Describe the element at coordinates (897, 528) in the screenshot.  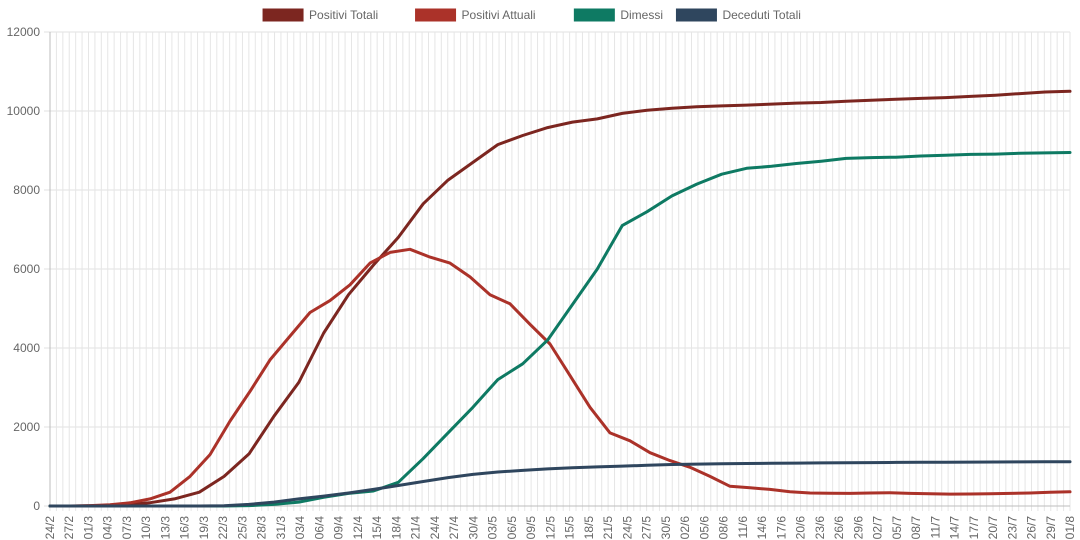
I see `x-tick-label: 05/7` at that location.